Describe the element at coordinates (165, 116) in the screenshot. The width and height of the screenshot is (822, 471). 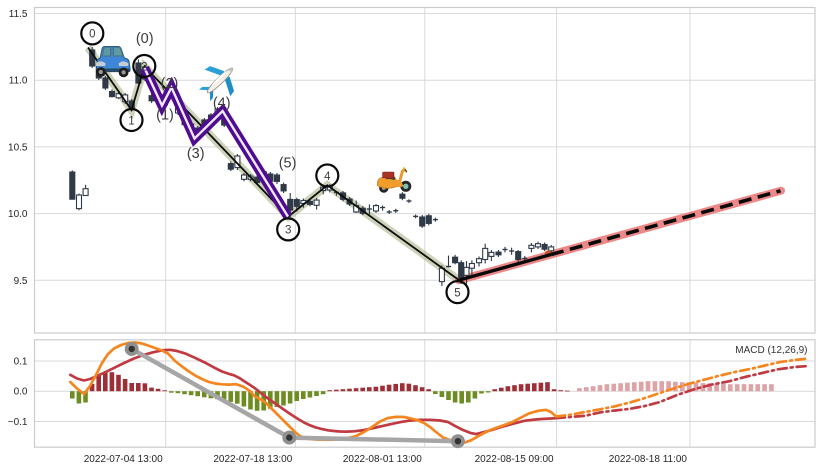
I see `svg-text: (1)` at that location.